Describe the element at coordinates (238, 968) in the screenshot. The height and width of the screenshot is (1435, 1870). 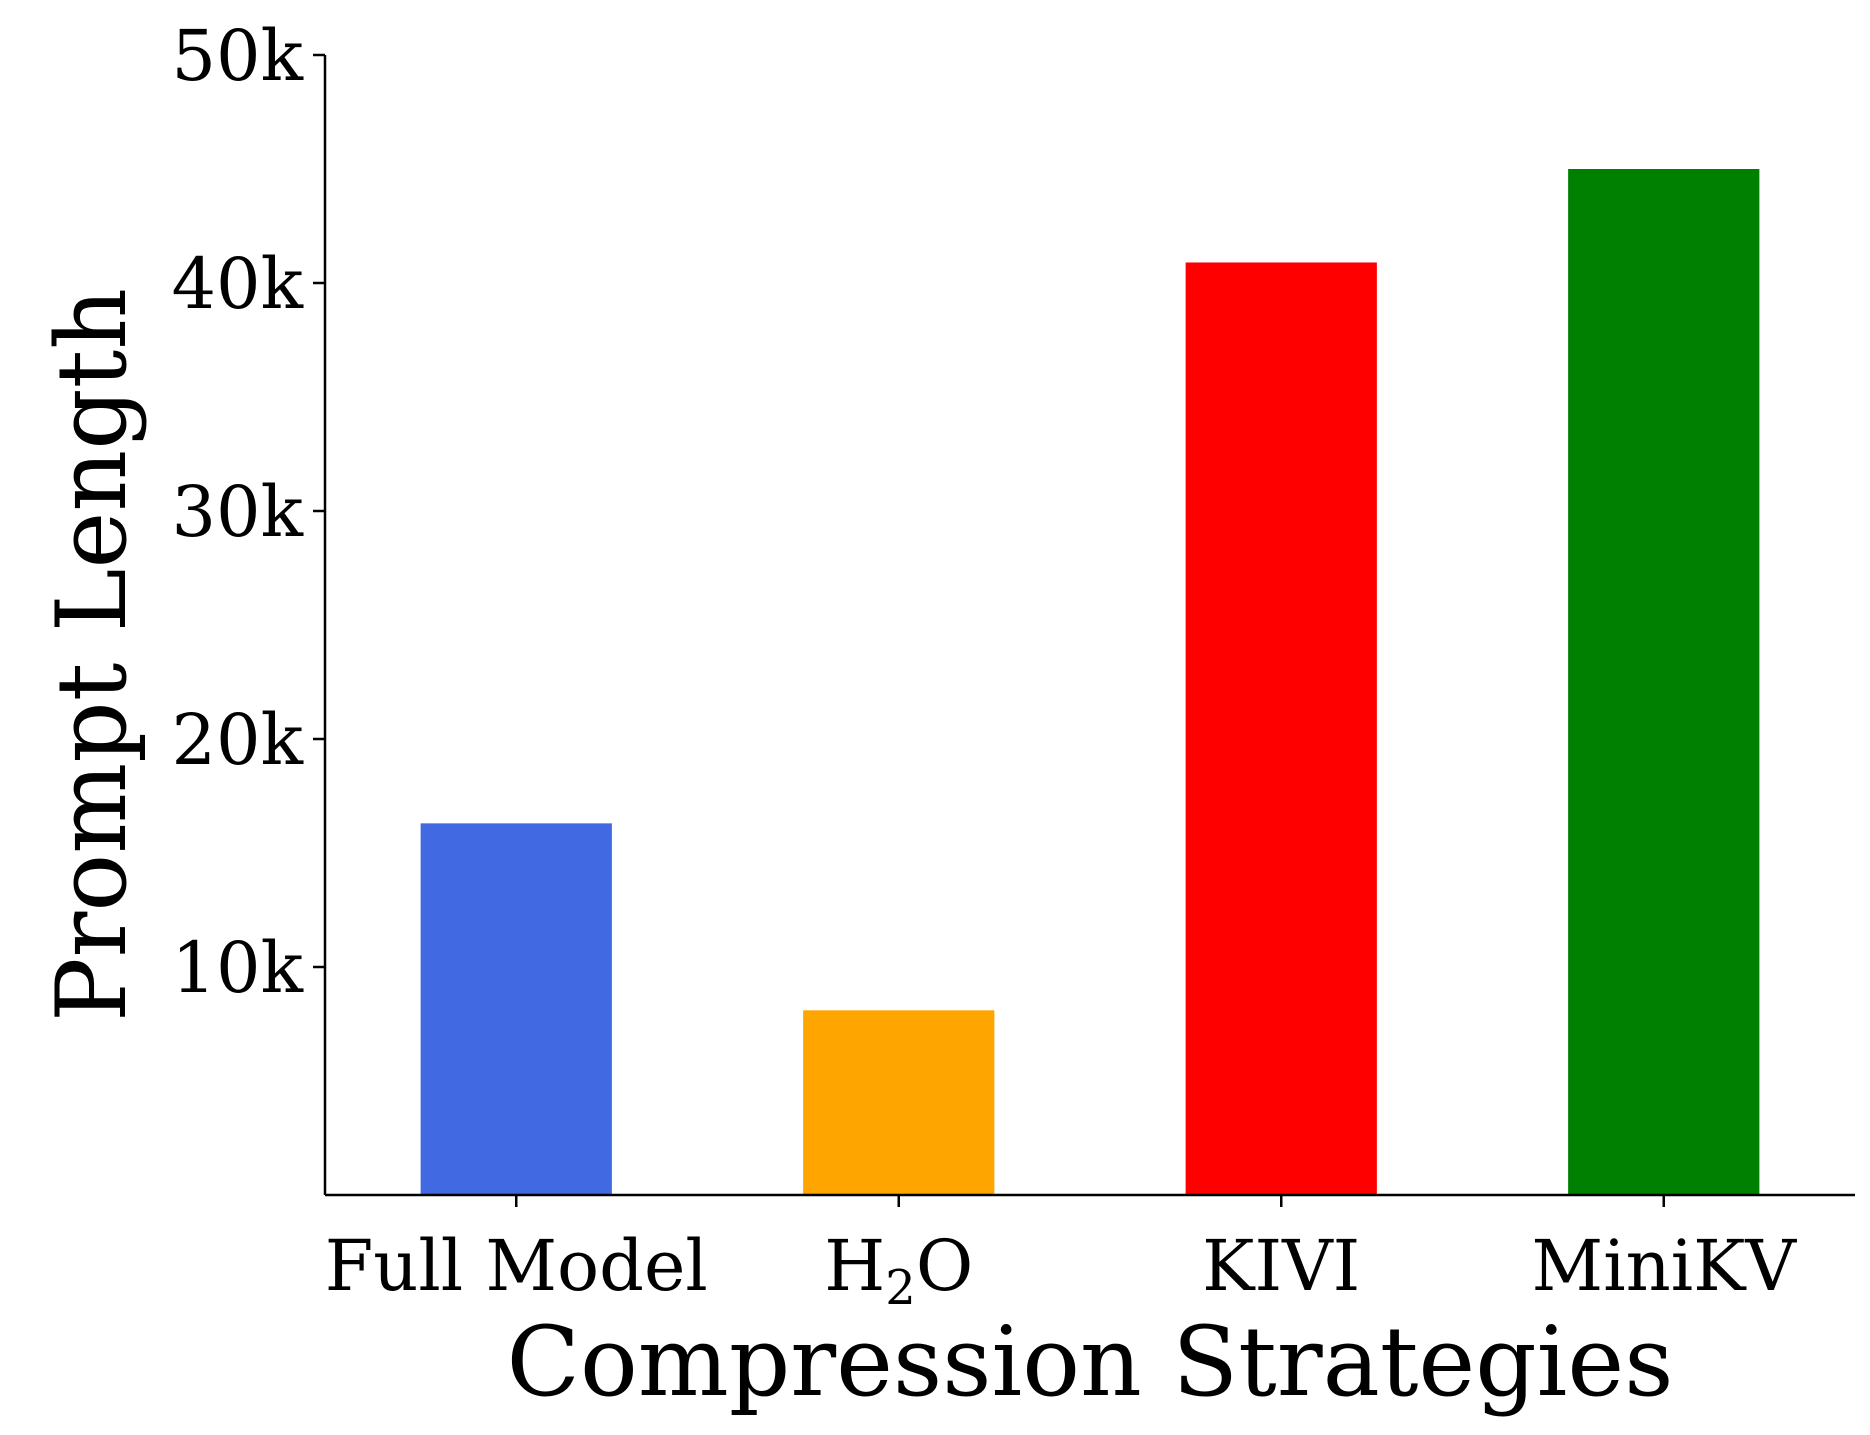
I see `y-tick-label-0: 10k` at that location.